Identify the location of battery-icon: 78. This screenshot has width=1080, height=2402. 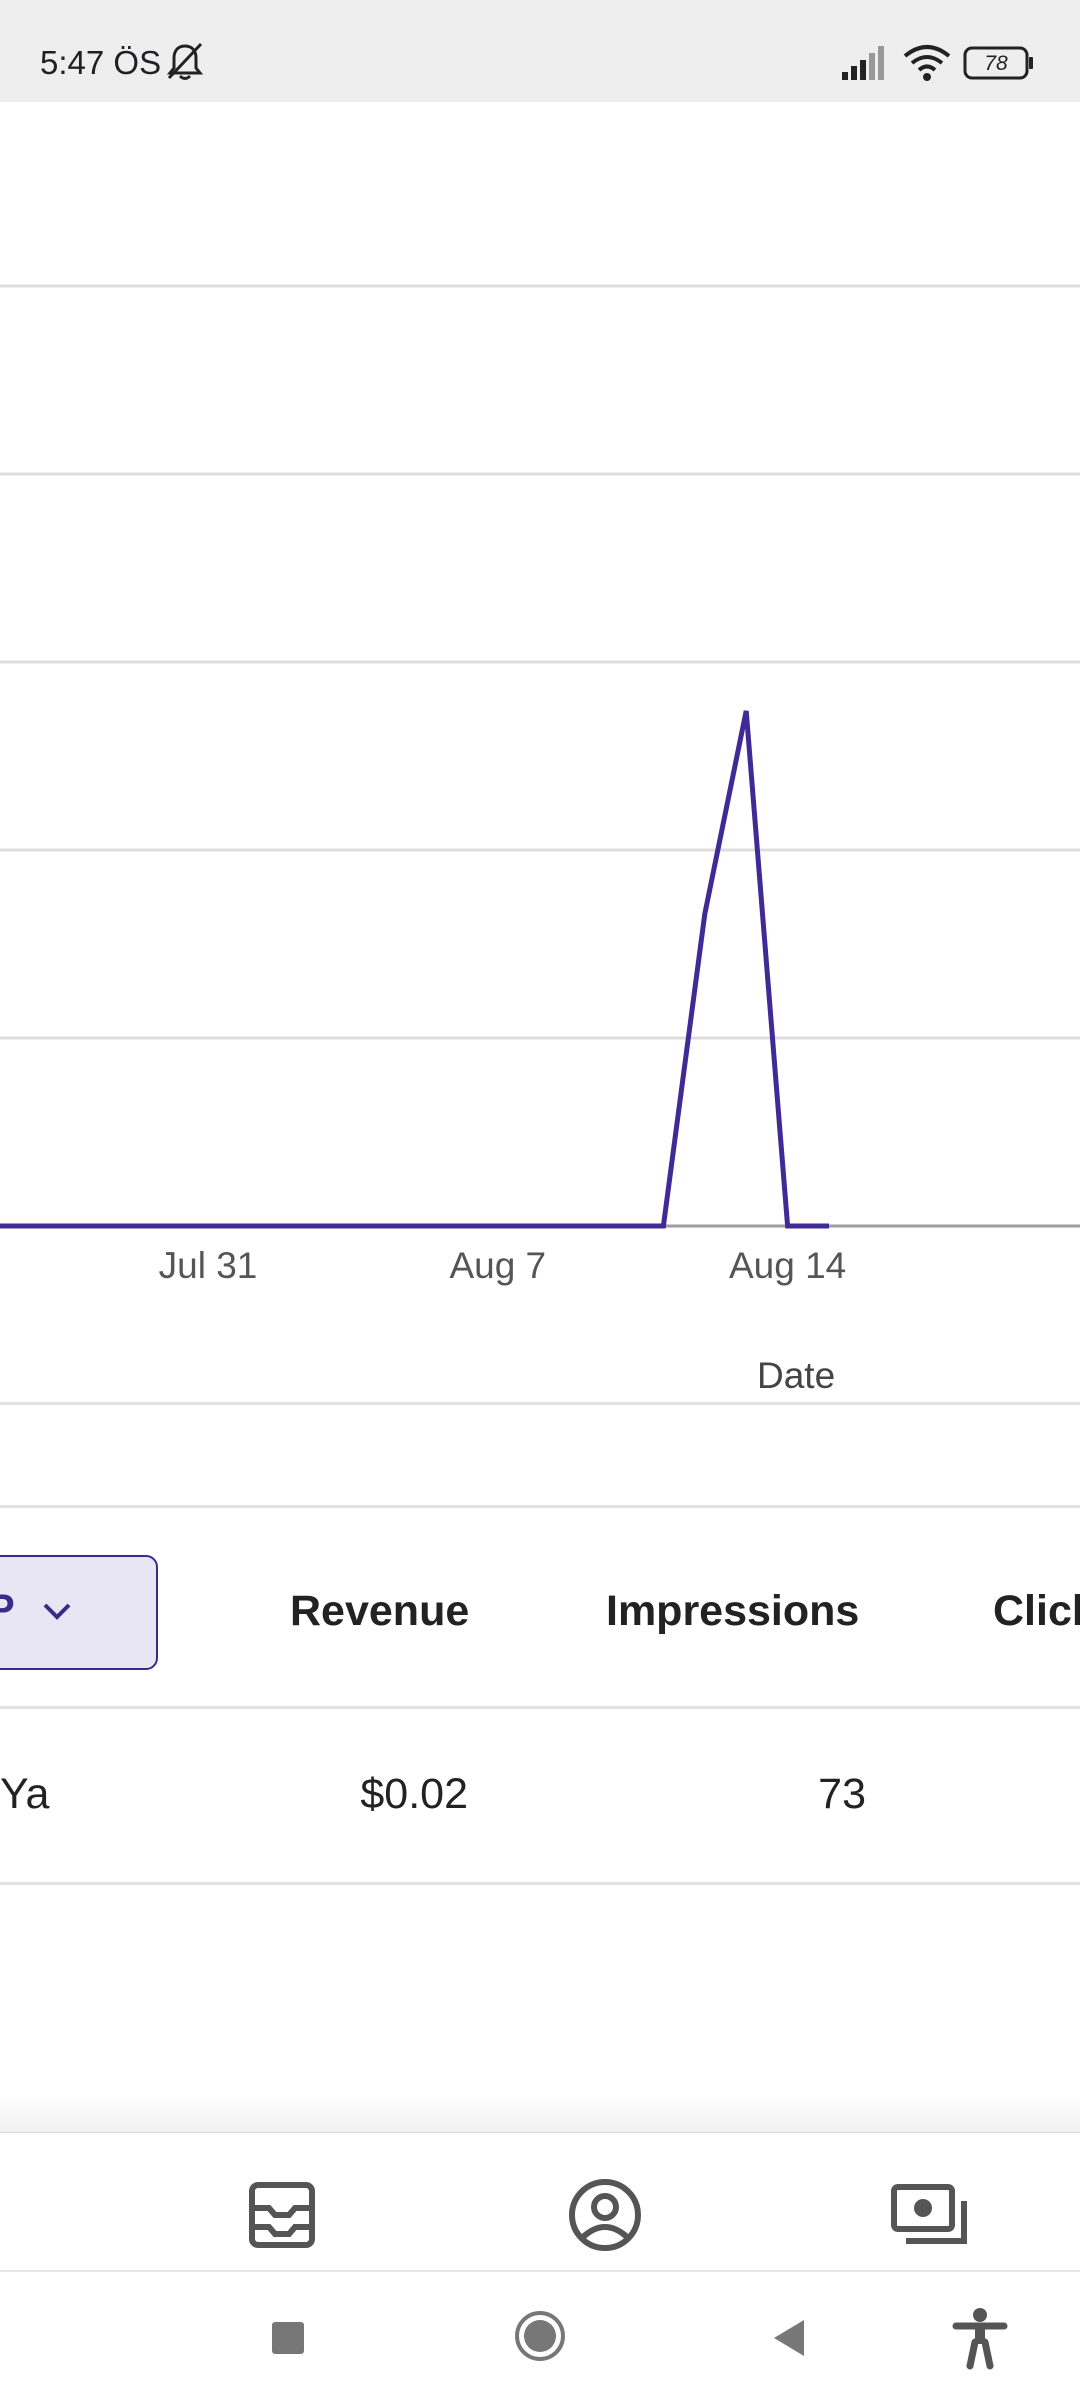
(998, 63).